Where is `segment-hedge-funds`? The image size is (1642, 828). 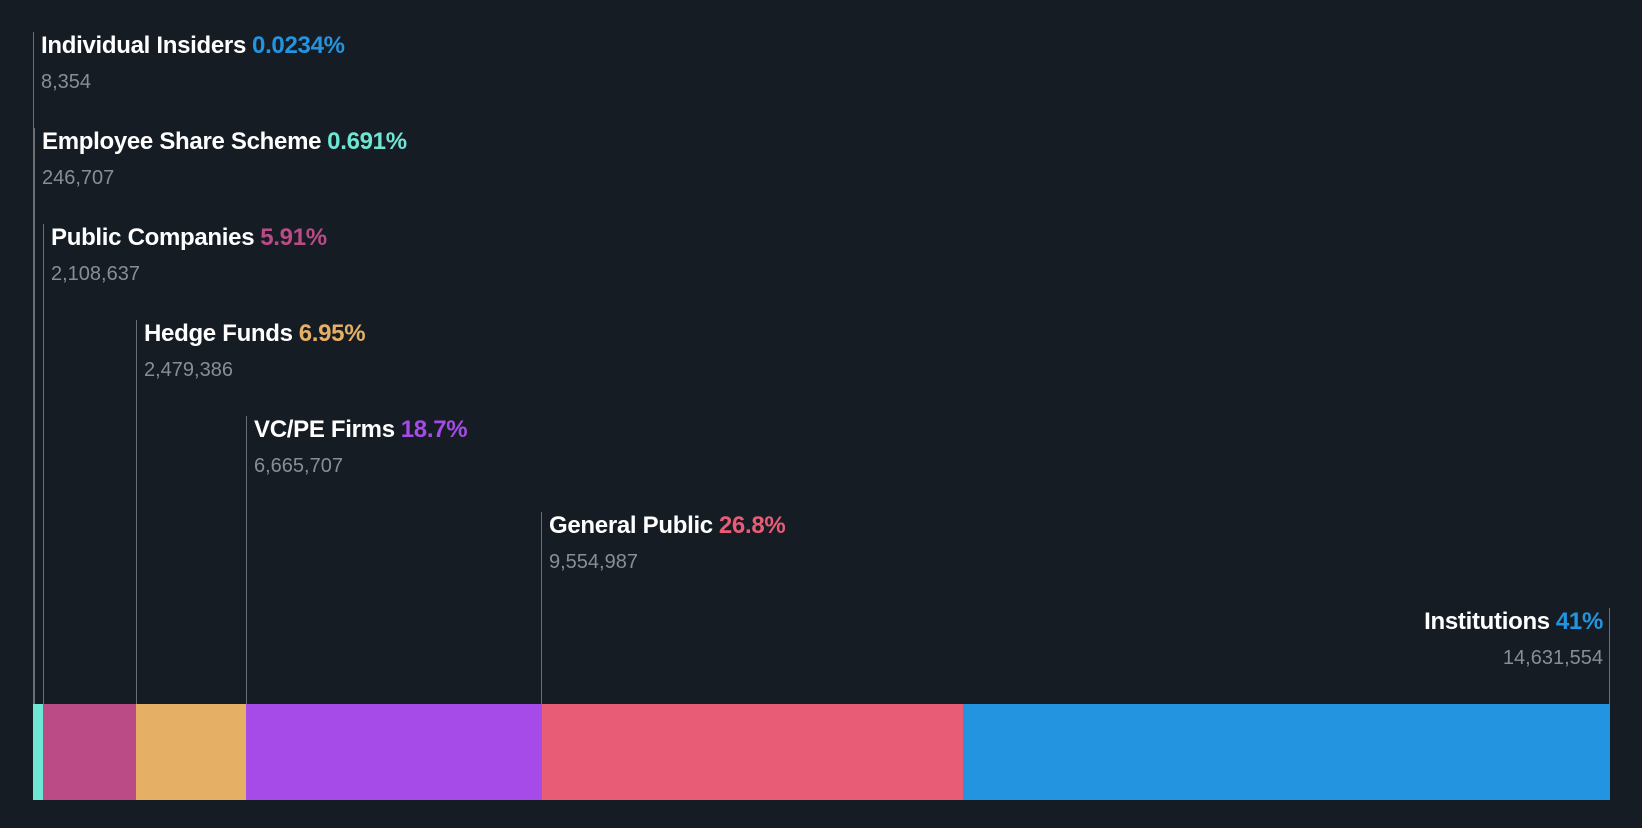
segment-hedge-funds is located at coordinates (191, 752).